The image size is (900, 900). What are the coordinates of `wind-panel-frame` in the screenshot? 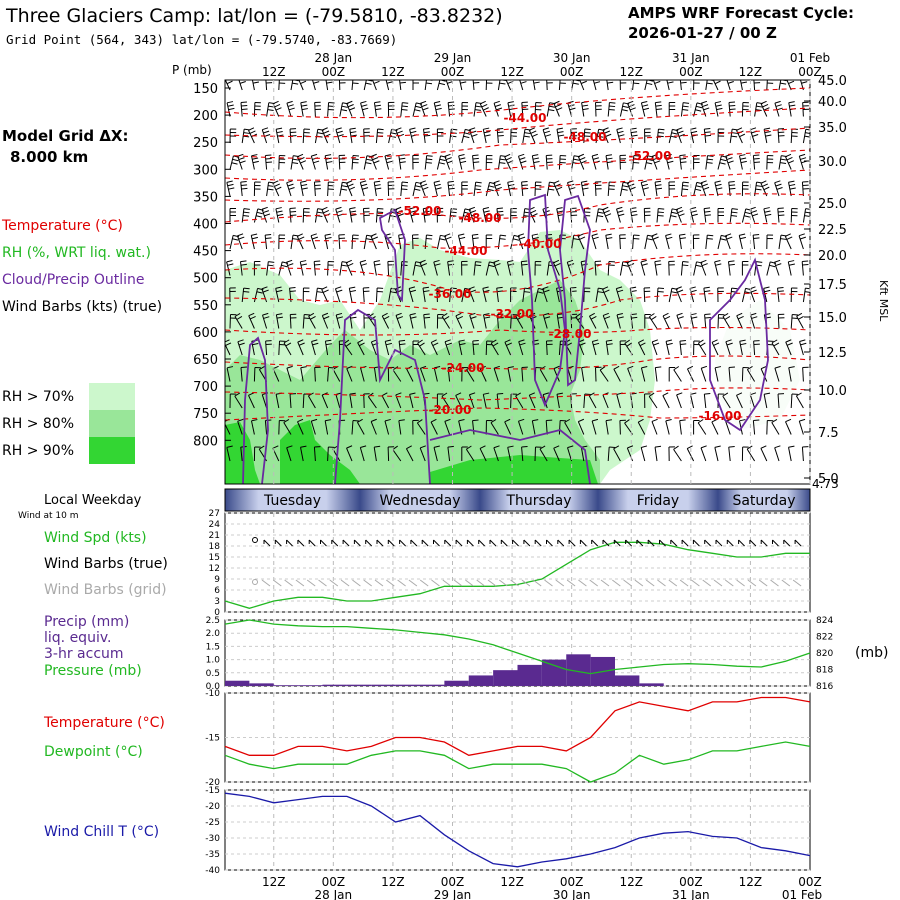 It's located at (517, 562).